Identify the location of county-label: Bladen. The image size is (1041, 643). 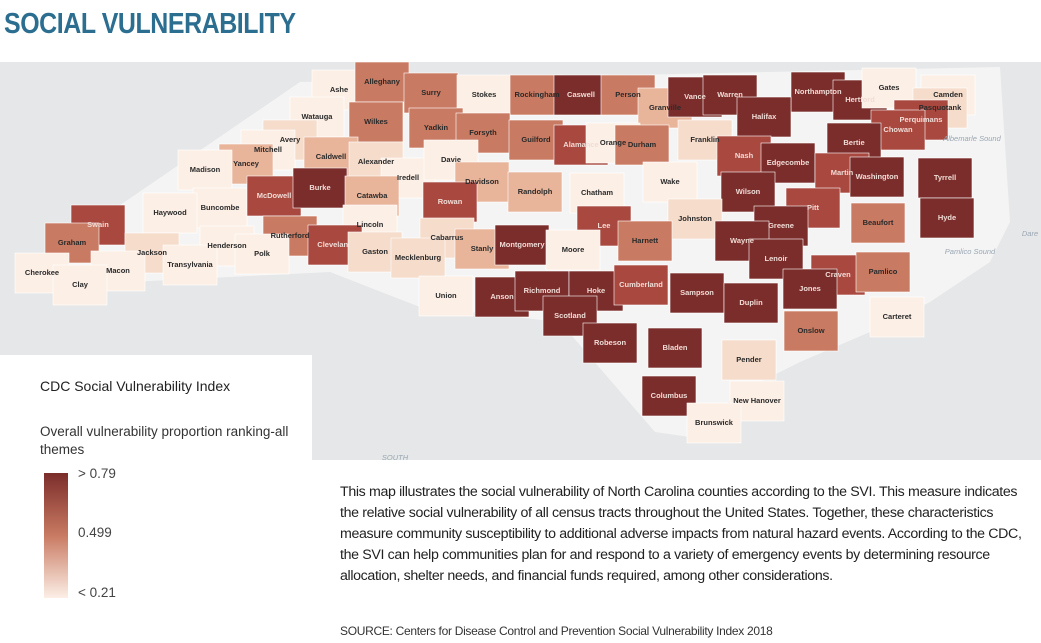
(674, 347).